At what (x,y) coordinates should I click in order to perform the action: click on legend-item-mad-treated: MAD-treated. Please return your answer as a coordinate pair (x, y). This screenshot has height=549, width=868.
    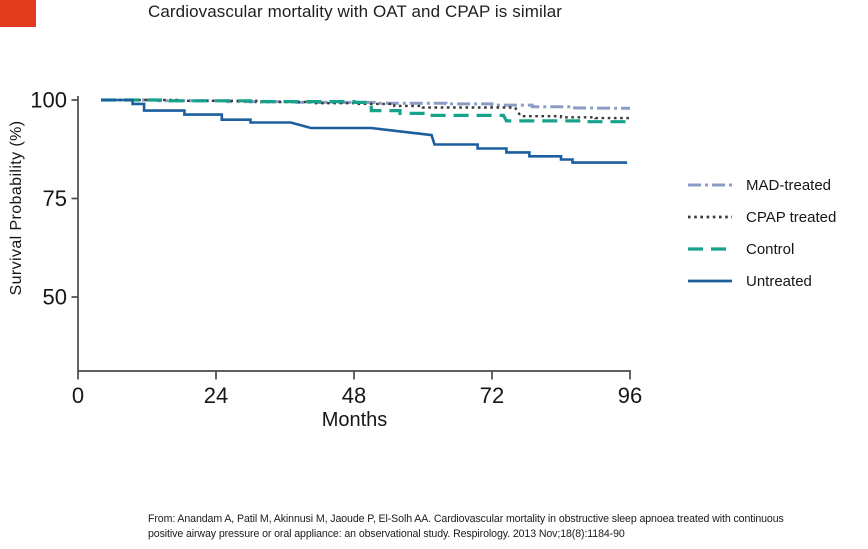
    Looking at the image, I should click on (761, 185).